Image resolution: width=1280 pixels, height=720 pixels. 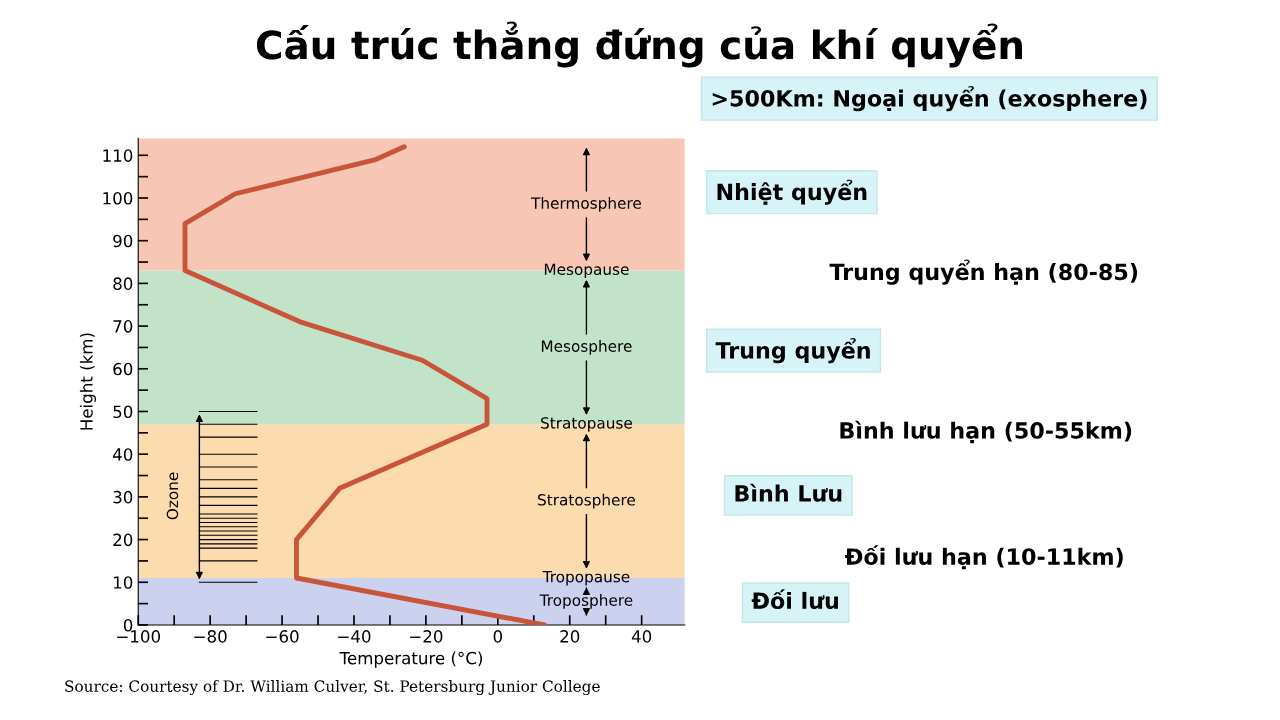 What do you see at coordinates (123, 283) in the screenshot?
I see `y-tick-label: 80` at bounding box center [123, 283].